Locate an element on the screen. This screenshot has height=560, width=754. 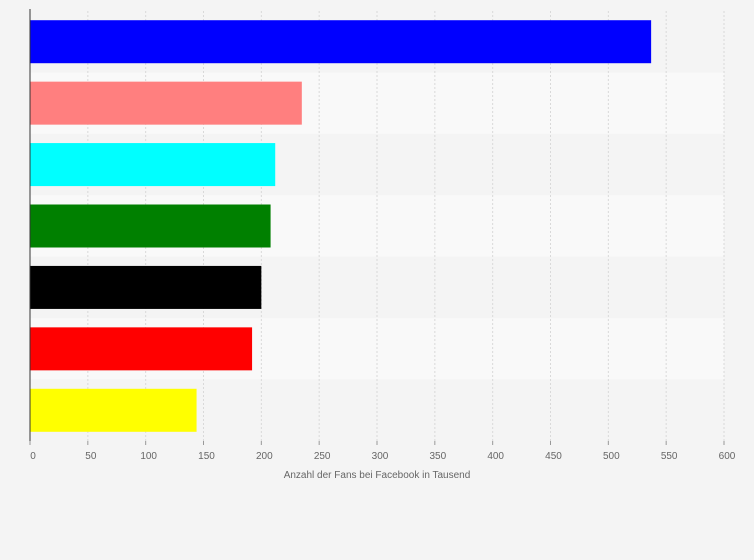
tick-label: 400 is located at coordinates (495, 456).